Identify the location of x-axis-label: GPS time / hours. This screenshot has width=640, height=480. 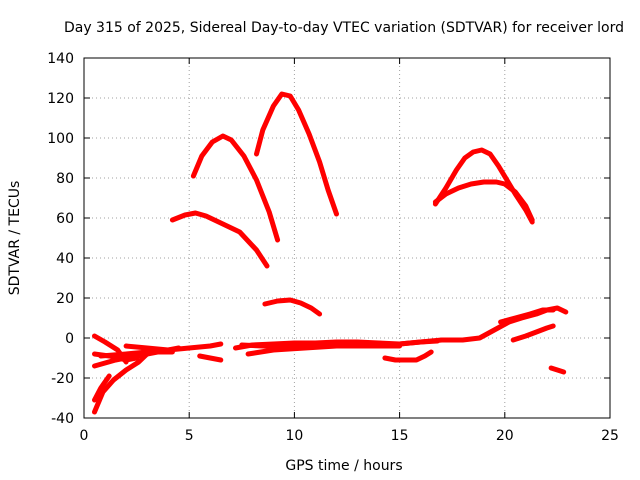
(343, 466).